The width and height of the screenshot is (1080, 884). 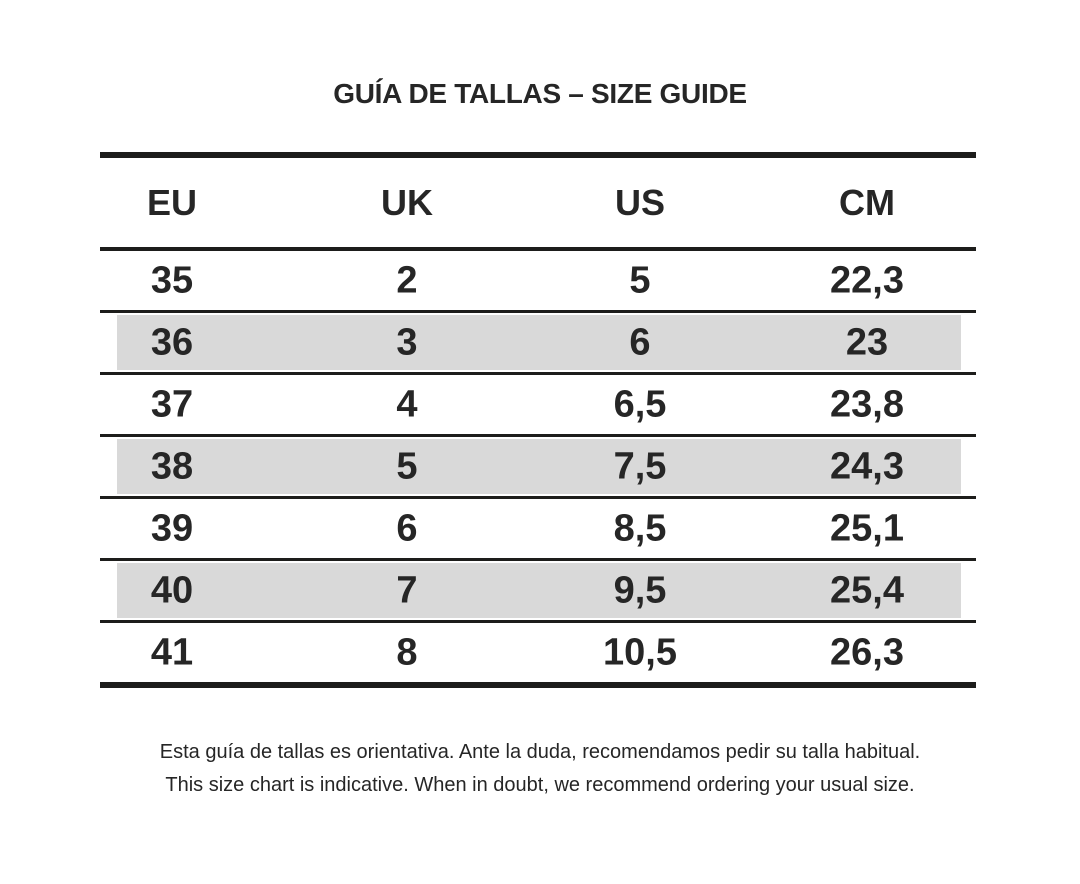 What do you see at coordinates (867, 590) in the screenshot?
I see `cell-cm: 25,4` at bounding box center [867, 590].